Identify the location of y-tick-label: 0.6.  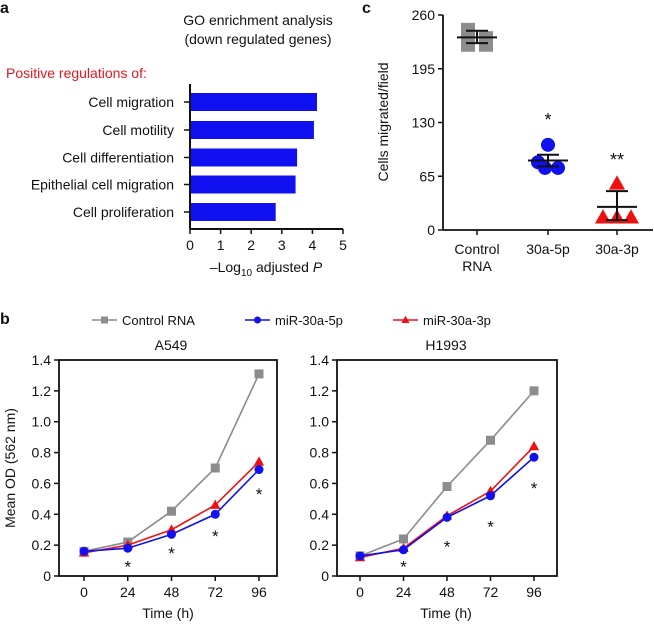
(320, 483).